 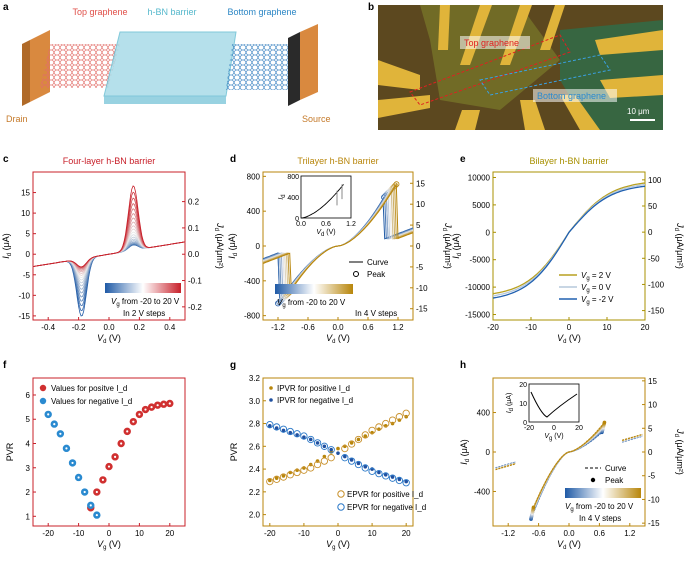 I want to click on x-tick-label: -10, so click(x=531, y=327).